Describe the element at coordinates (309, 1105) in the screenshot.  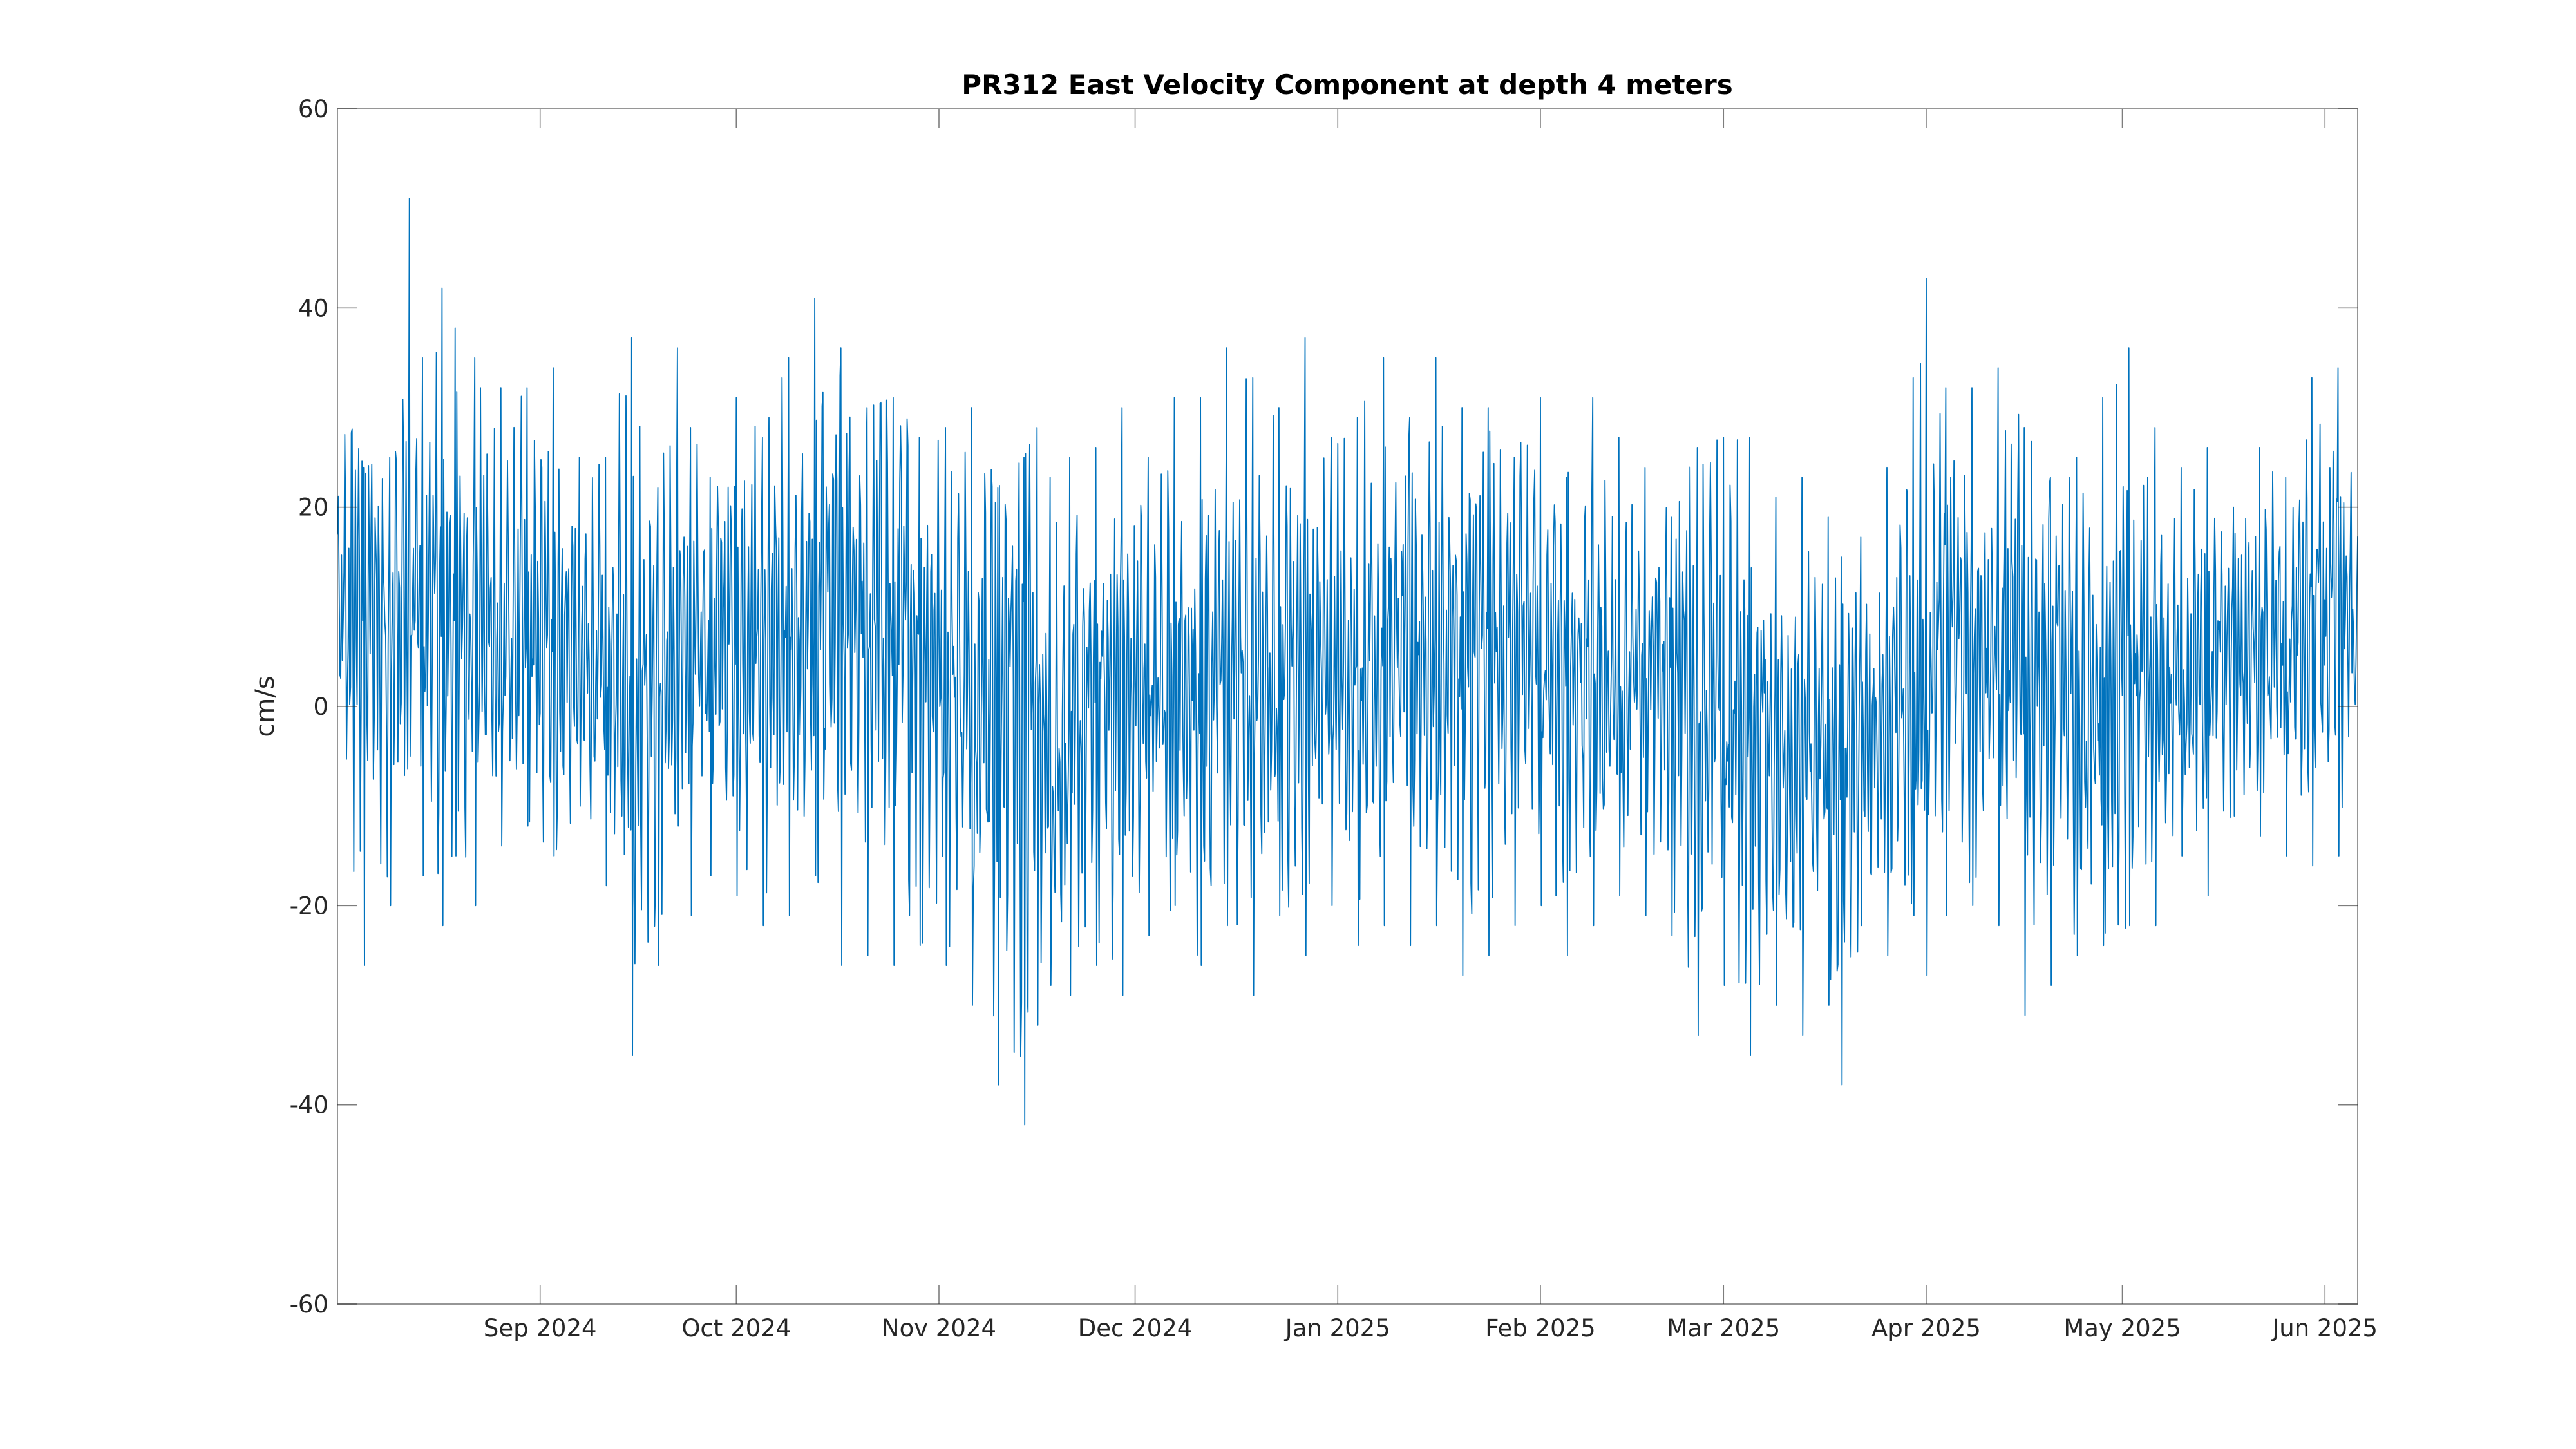
I see `y-tick-label: -40` at that location.